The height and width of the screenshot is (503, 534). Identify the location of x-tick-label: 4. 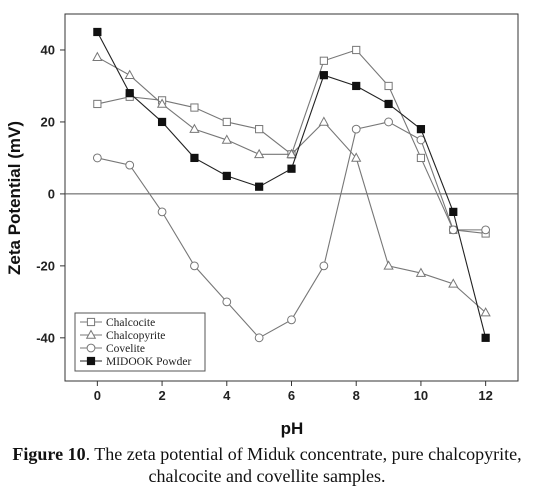
(227, 395).